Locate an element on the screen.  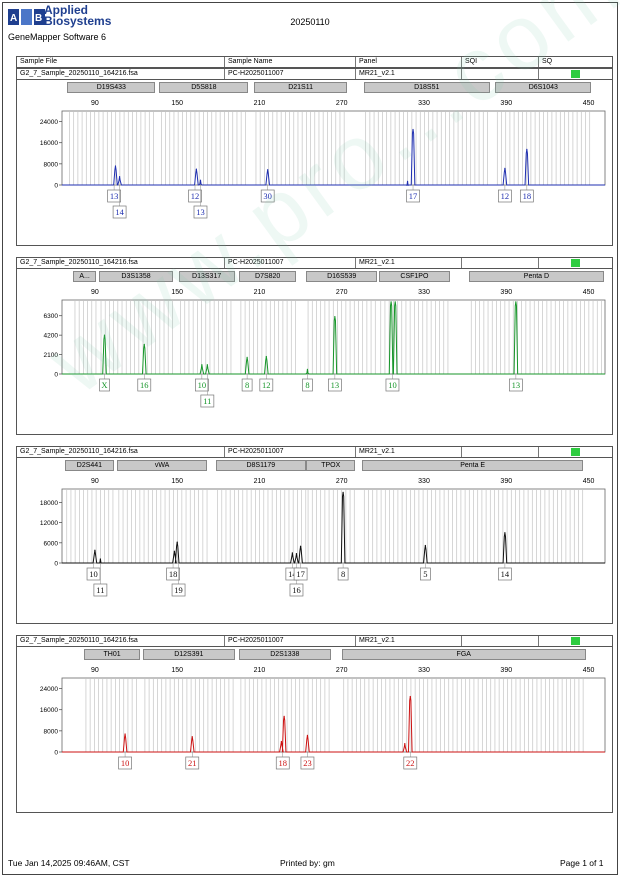
svg-text: B is located at coordinates (38, 18).